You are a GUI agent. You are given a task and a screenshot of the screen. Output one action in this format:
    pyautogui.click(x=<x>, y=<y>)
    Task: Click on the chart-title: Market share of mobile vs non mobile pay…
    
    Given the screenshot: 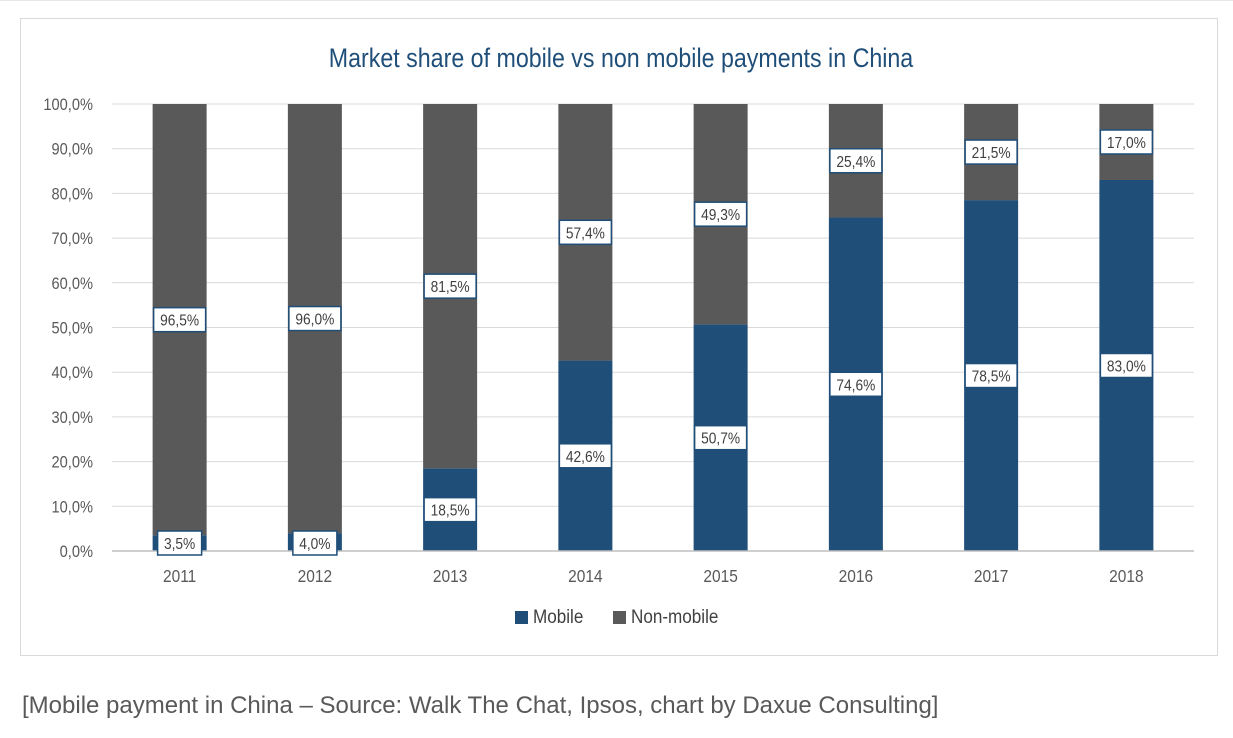 What is the action you would take?
    pyautogui.click(x=621, y=58)
    